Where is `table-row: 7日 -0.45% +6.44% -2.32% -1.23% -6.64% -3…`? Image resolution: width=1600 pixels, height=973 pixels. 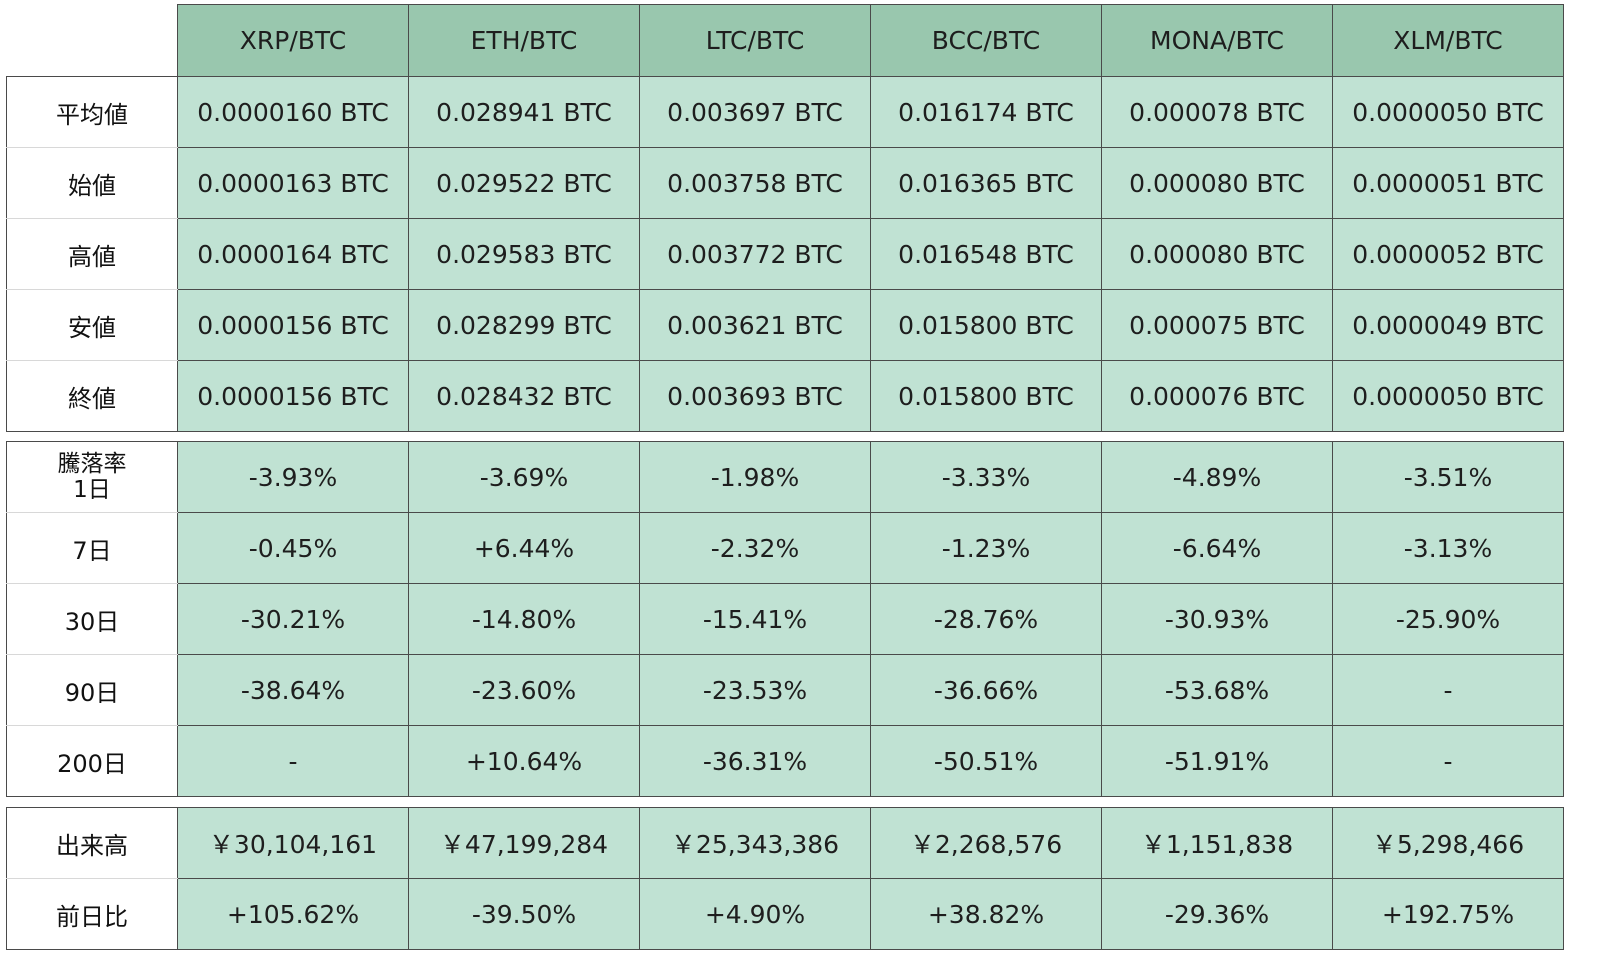 table-row: 7日 -0.45% +6.44% -2.32% -1.23% -6.64% -3… is located at coordinates (785, 548).